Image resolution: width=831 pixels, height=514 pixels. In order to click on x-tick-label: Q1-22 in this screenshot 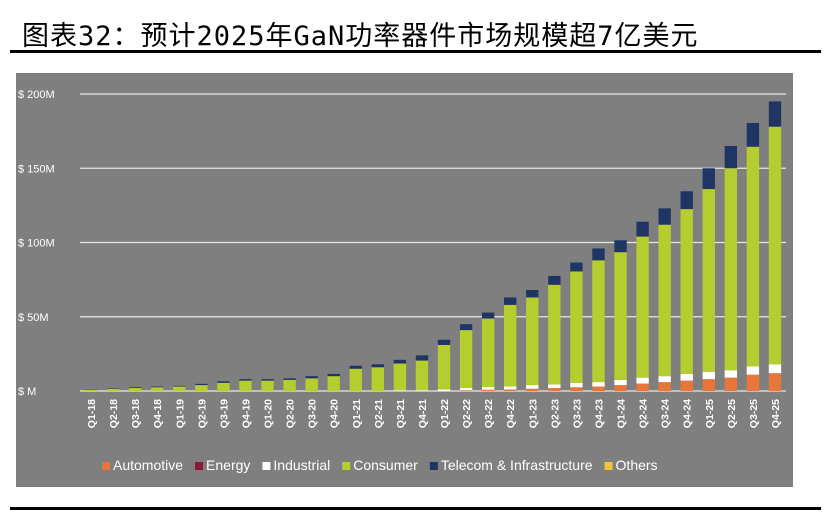, I will do `click(445, 413)`.